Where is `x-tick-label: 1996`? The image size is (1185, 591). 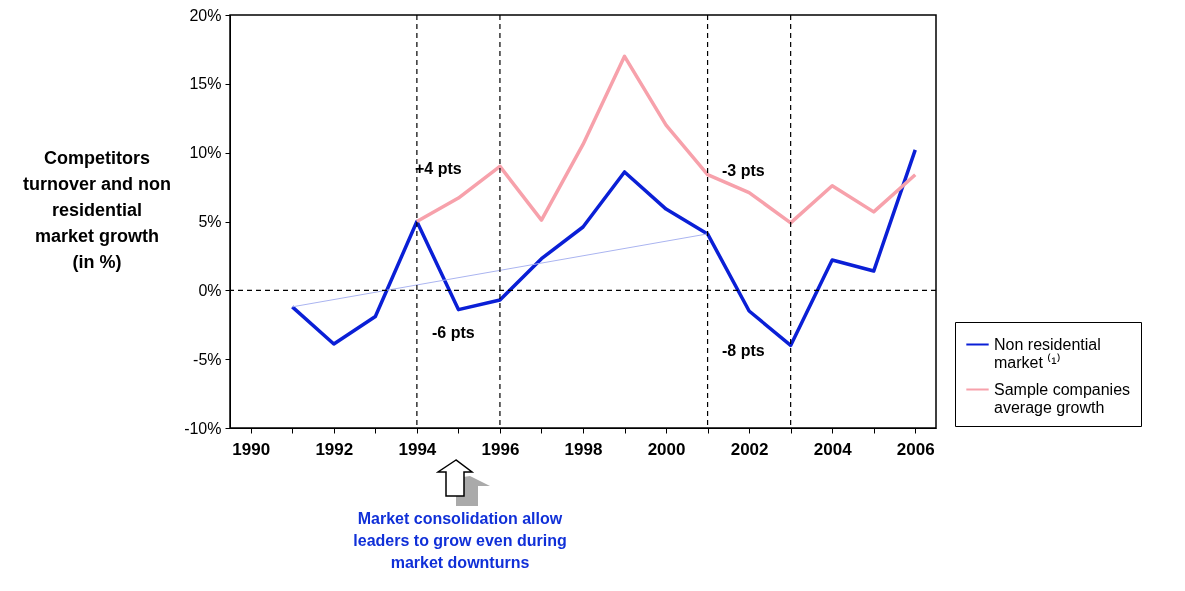 x-tick-label: 1996 is located at coordinates (500, 449).